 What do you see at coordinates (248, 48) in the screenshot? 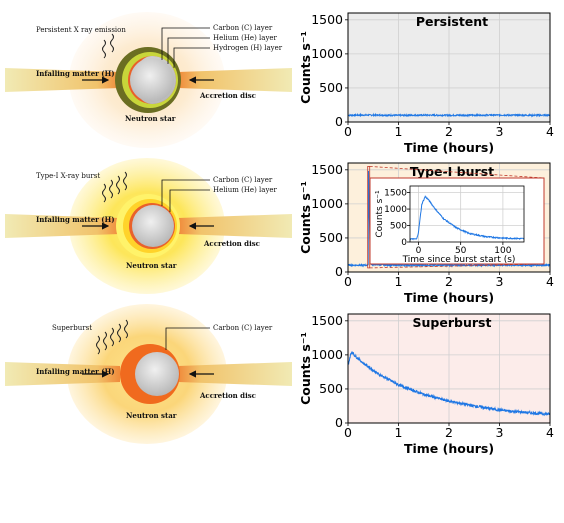
I see `label-hydrogen: Hydrogen (H) layer` at bounding box center [248, 48].